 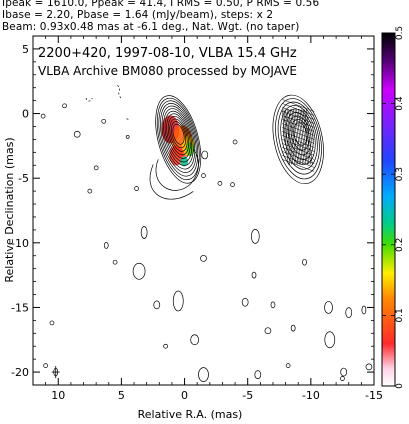 I want to click on y-tick-label: -5, so click(x=23, y=178).